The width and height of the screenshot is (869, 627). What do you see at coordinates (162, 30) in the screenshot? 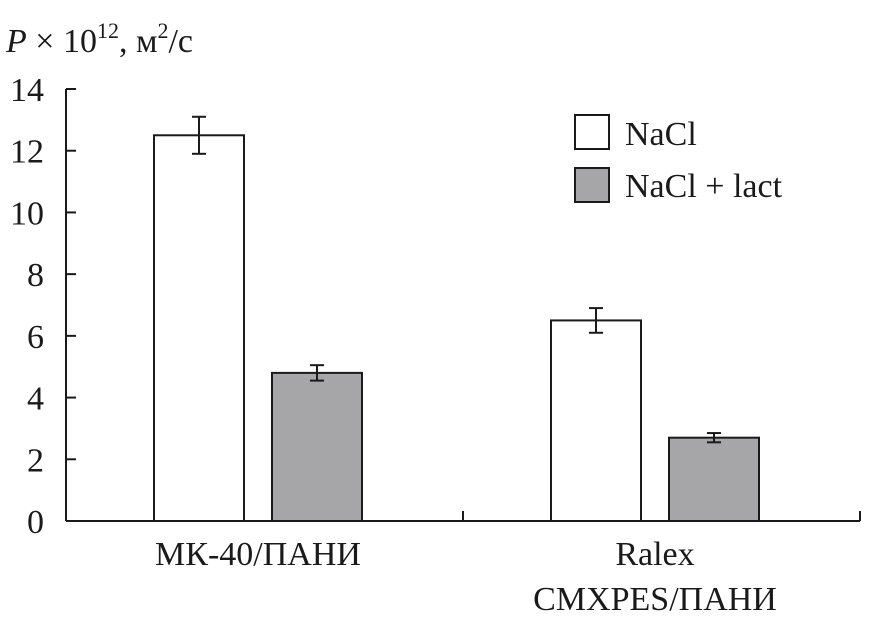
I see `y-axis-label-unit-exponent: 2` at bounding box center [162, 30].